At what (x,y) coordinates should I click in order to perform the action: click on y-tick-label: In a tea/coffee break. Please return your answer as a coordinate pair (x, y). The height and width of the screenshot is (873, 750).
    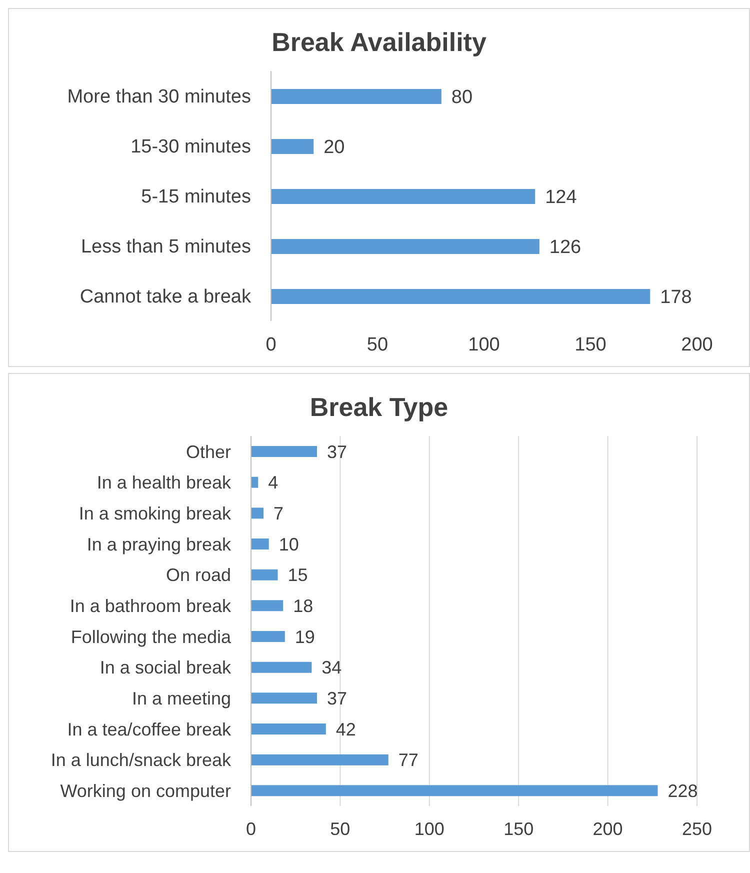
    Looking at the image, I should click on (149, 729).